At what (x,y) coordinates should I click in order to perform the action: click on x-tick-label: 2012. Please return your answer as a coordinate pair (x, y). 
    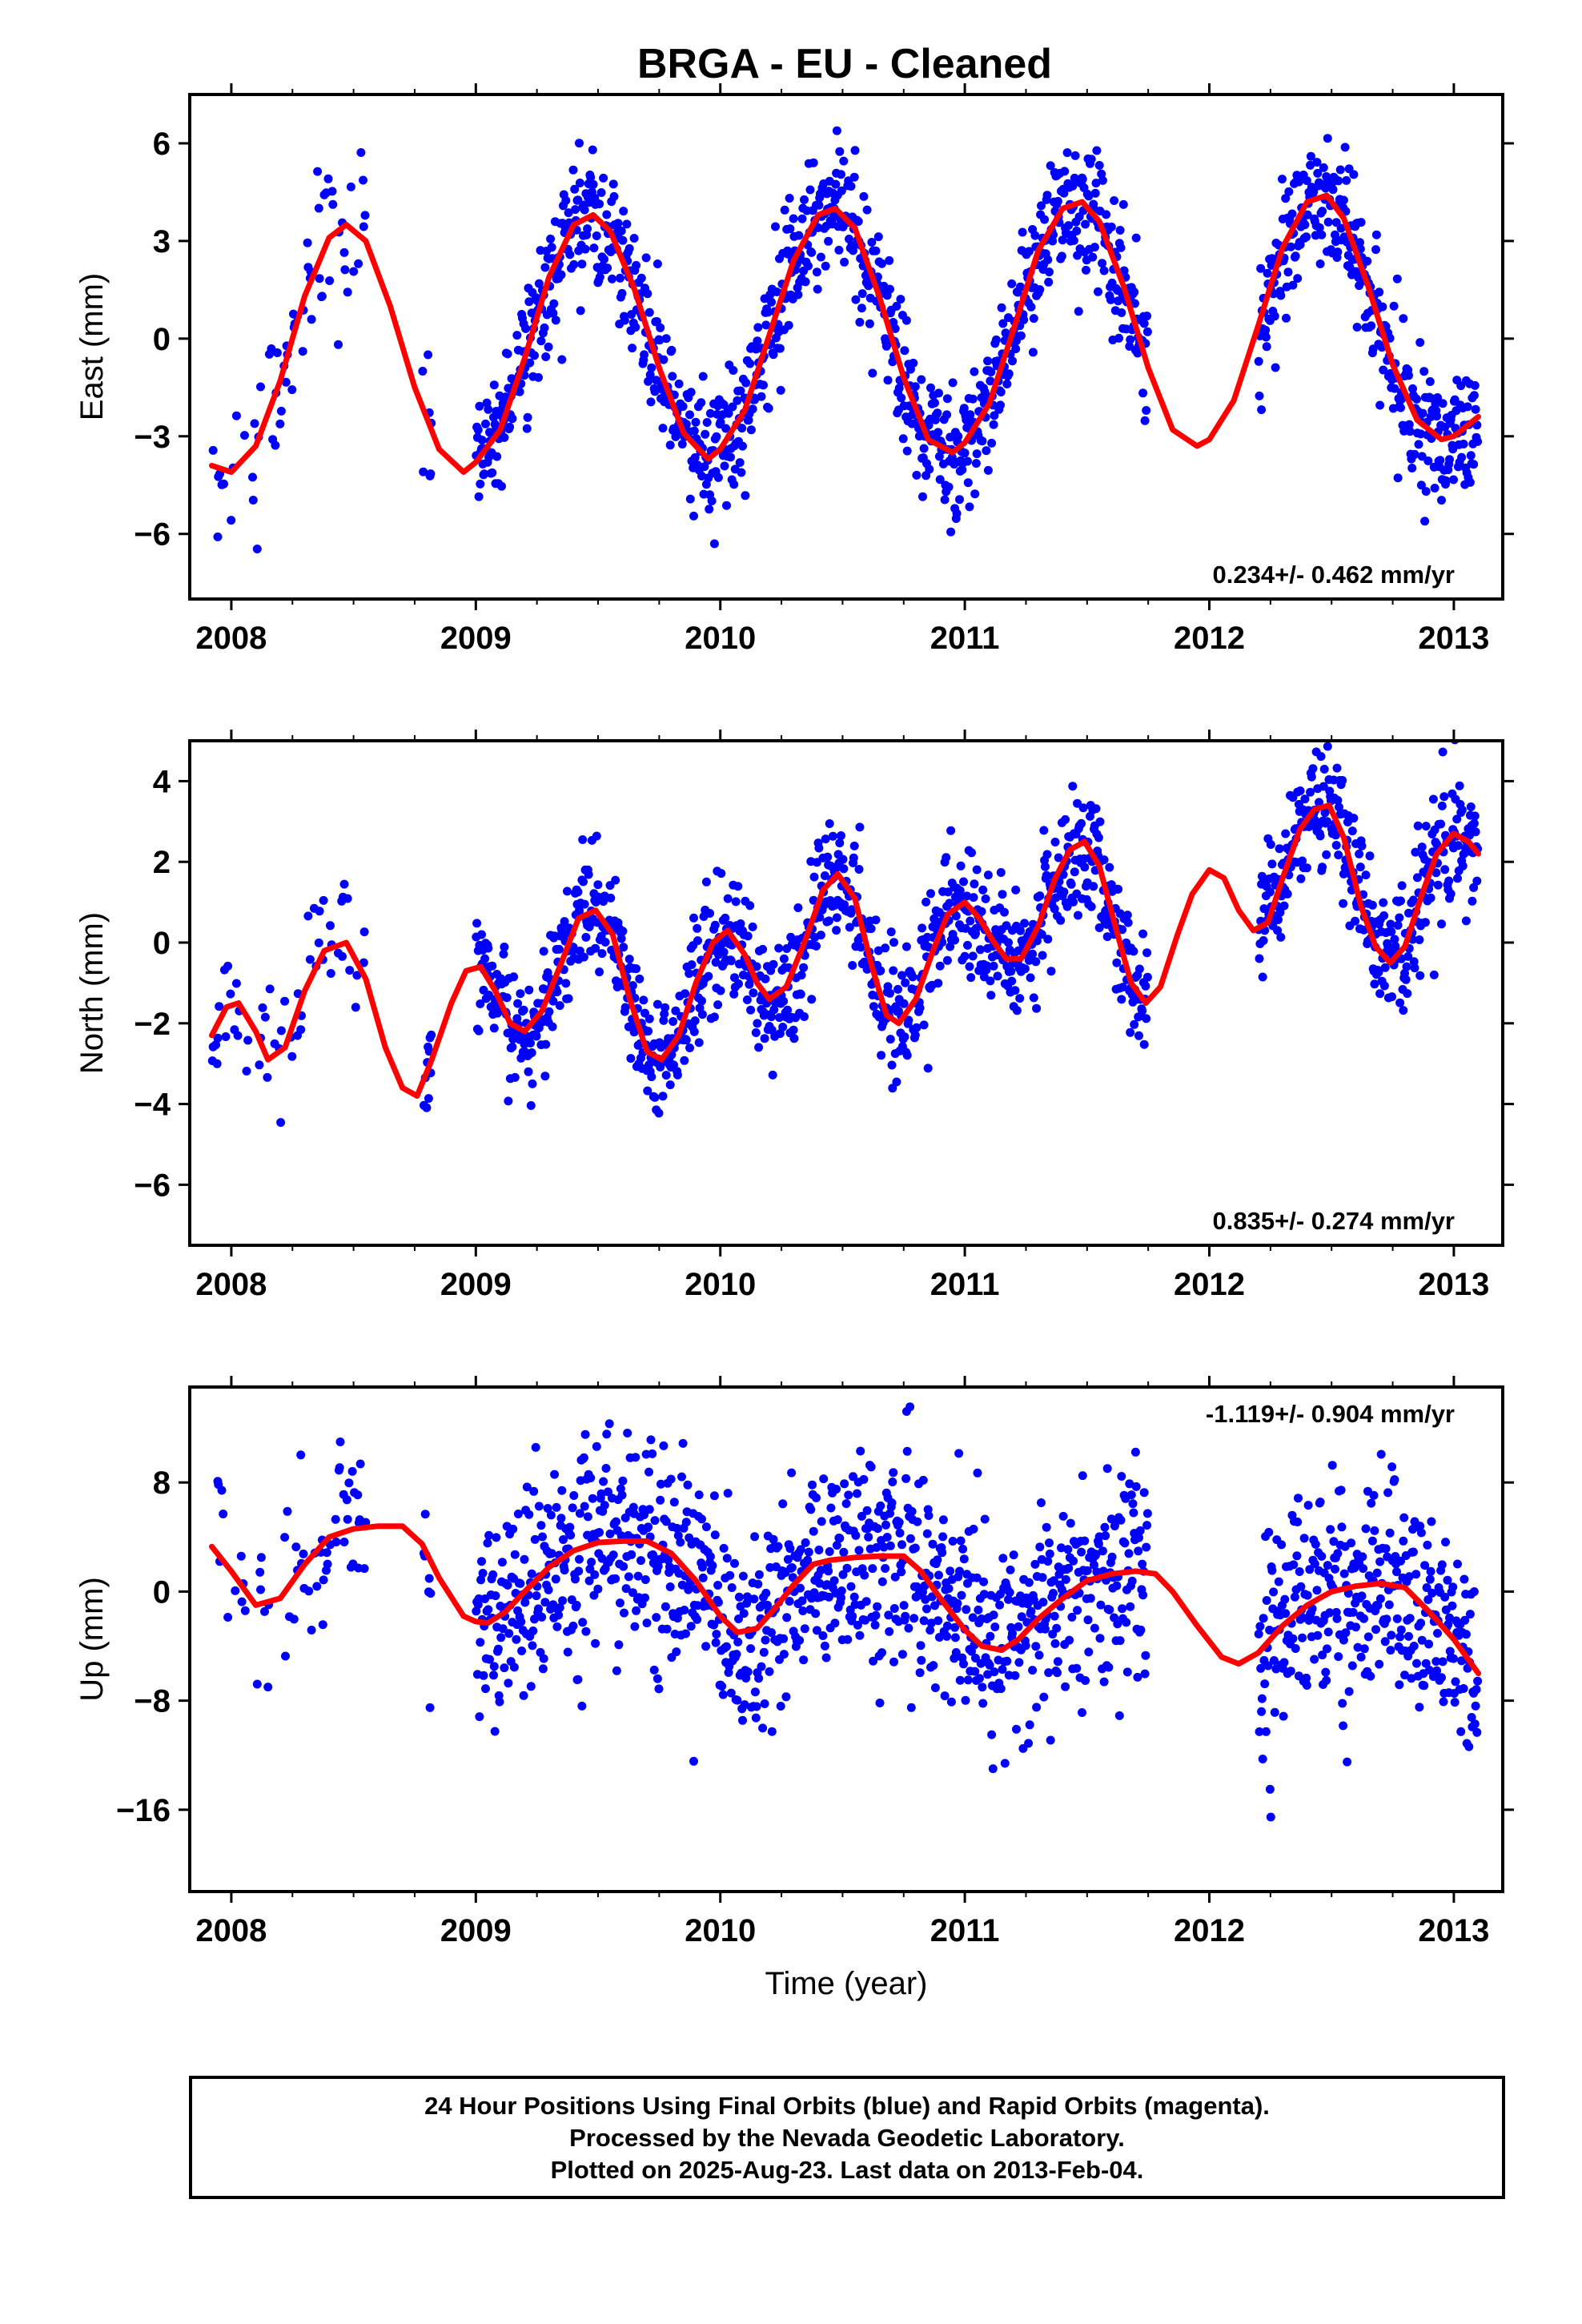
    Looking at the image, I should click on (1209, 1930).